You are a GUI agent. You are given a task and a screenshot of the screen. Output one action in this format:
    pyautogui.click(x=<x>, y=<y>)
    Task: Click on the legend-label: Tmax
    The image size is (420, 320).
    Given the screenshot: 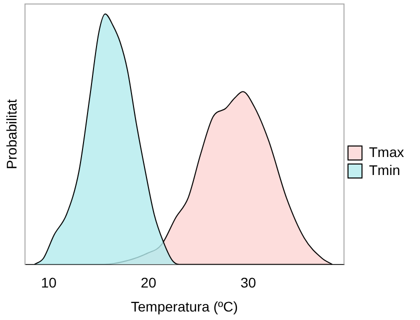 What is the action you would take?
    pyautogui.click(x=386, y=152)
    